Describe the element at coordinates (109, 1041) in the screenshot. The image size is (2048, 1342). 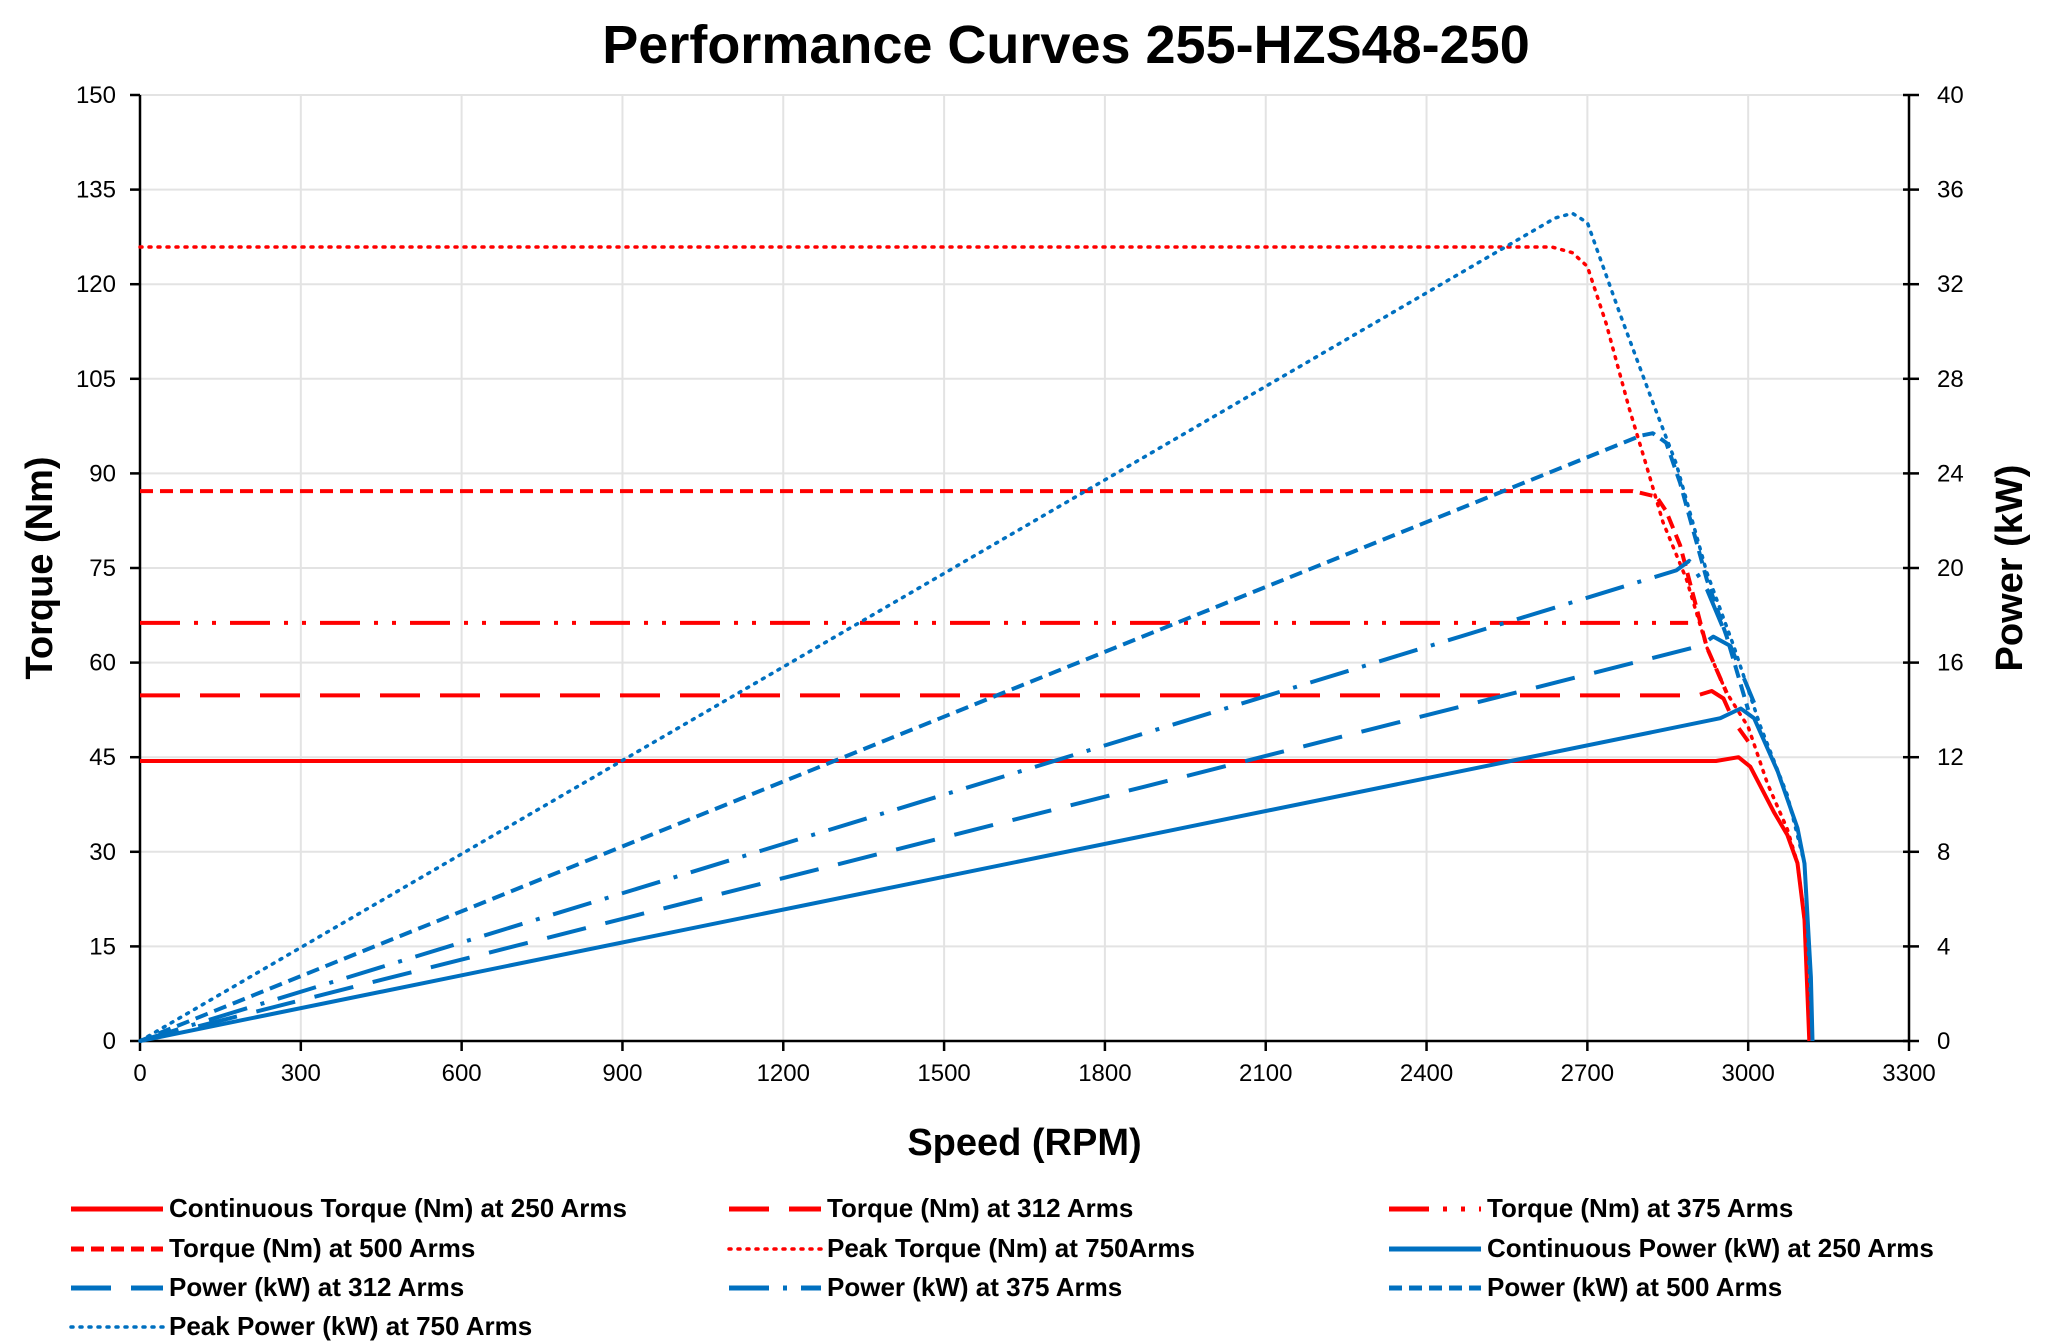
I see `y-tick-label: 0` at that location.